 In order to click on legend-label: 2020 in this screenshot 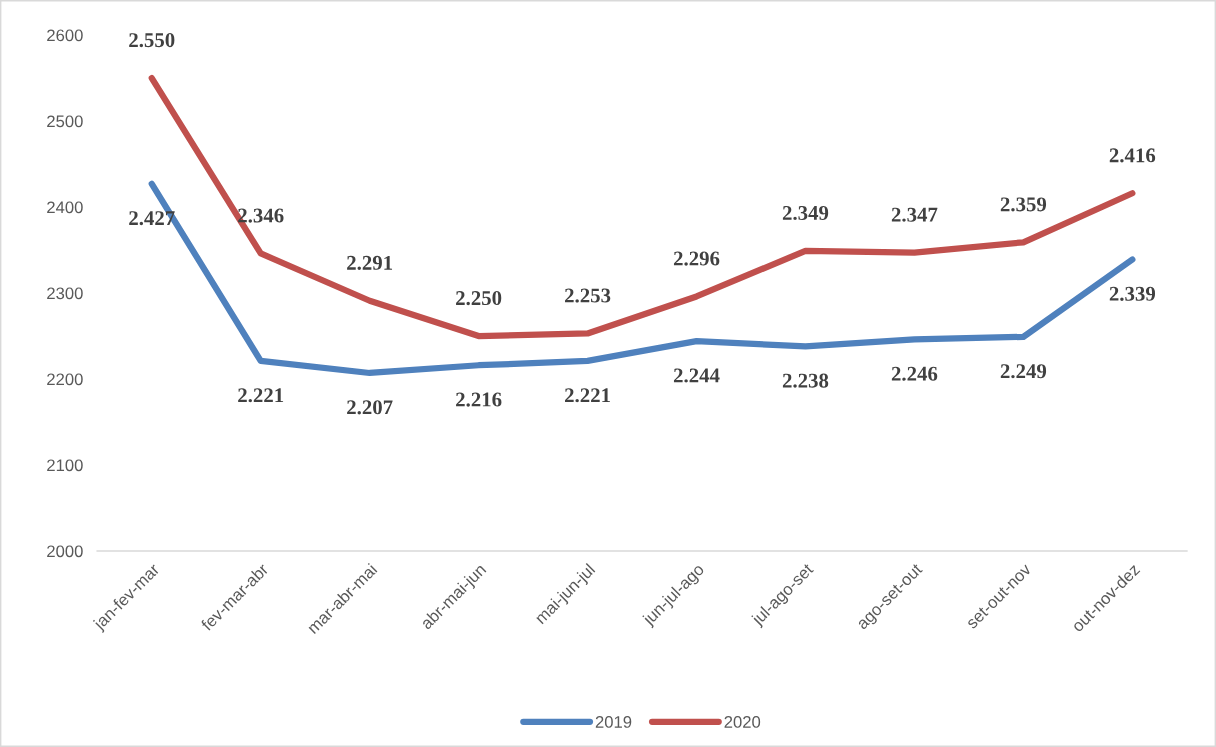, I will do `click(742, 722)`.